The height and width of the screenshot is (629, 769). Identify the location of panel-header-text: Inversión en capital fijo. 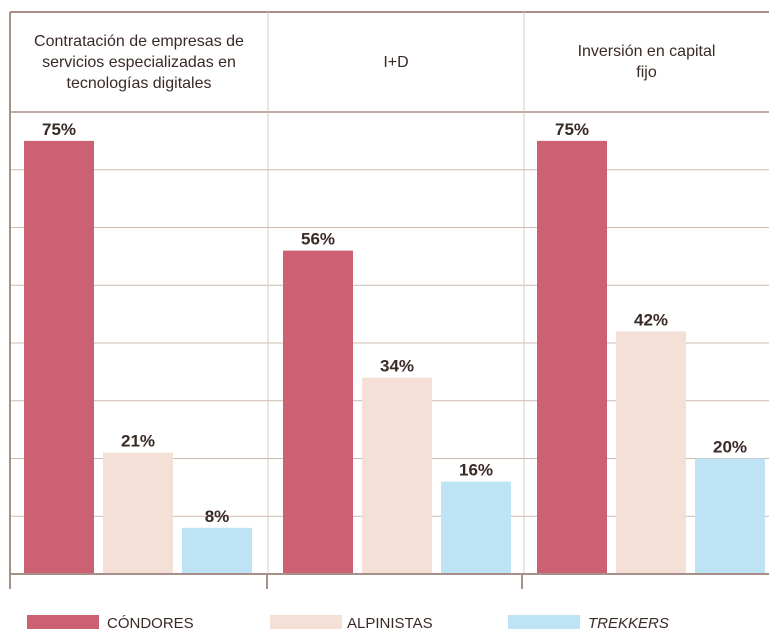
(646, 62).